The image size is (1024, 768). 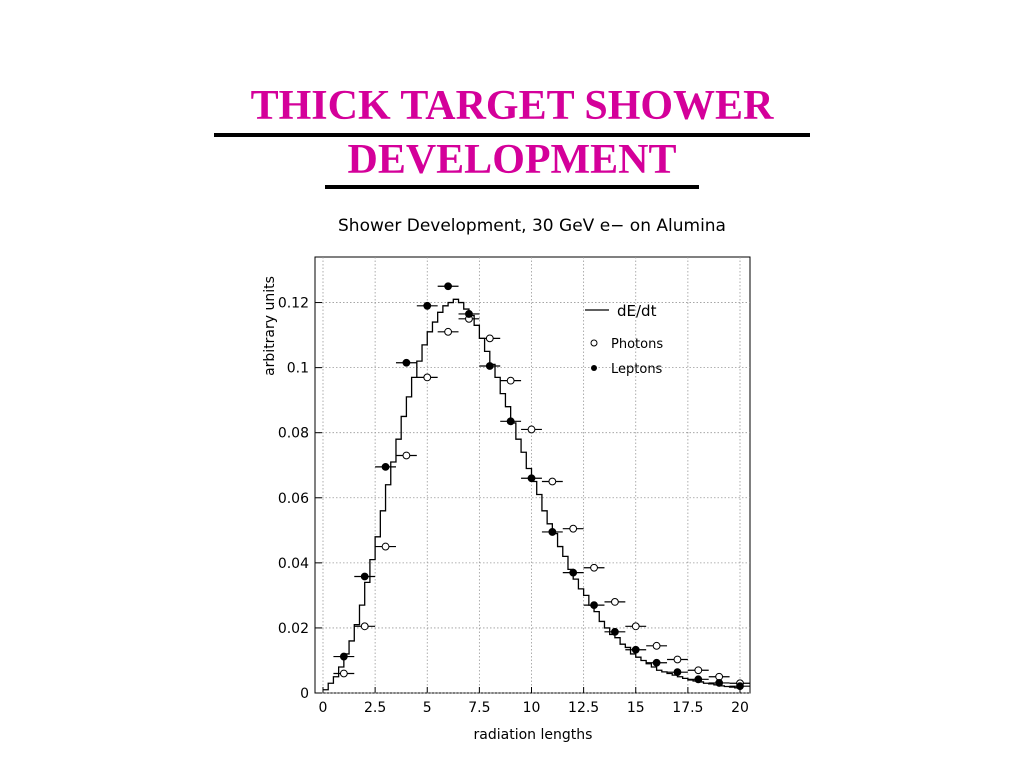 I want to click on legend-label-dEdt: dE/dt, so click(x=637, y=311).